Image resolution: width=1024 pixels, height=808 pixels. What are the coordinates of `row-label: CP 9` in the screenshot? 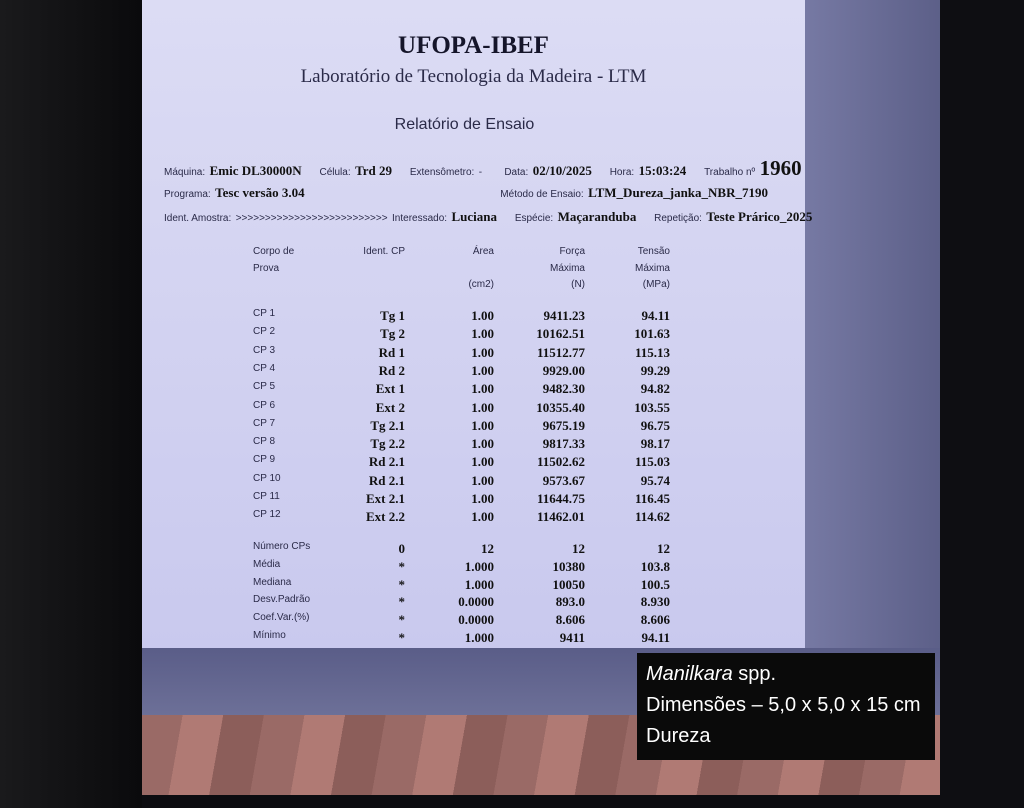 It's located at (264, 460).